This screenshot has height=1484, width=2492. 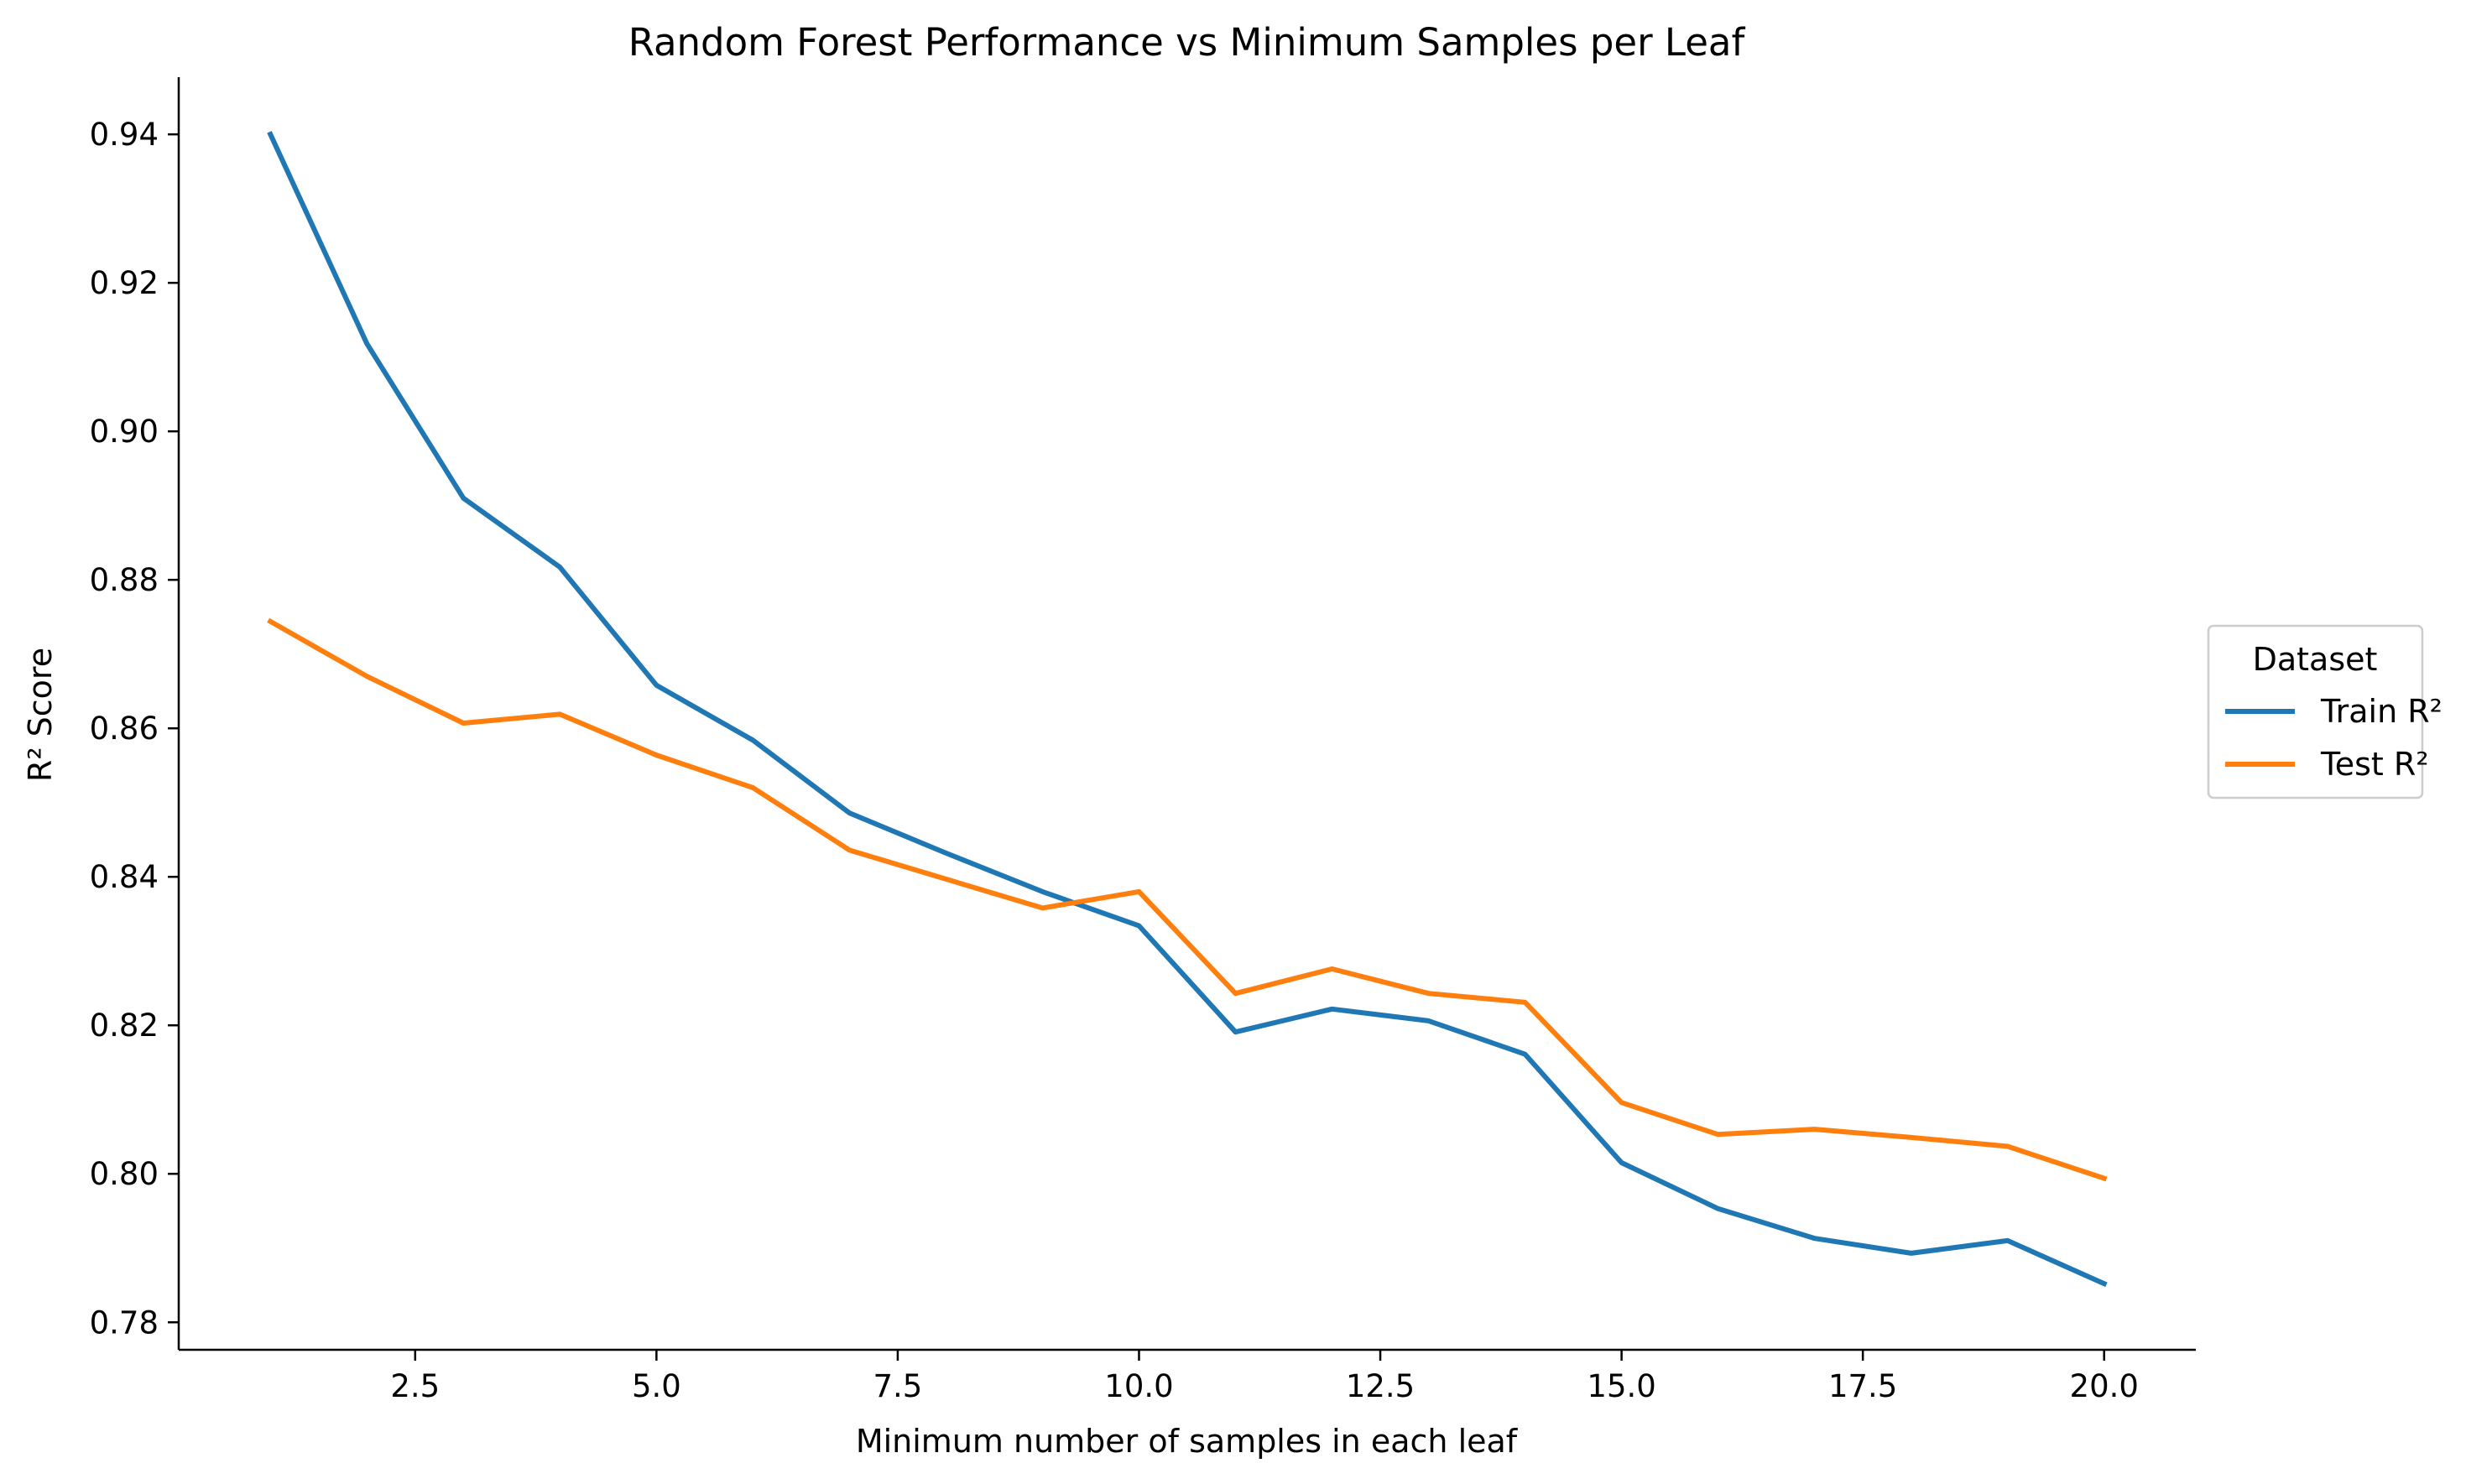 I want to click on y-tick-label: 0.84, so click(x=124, y=877).